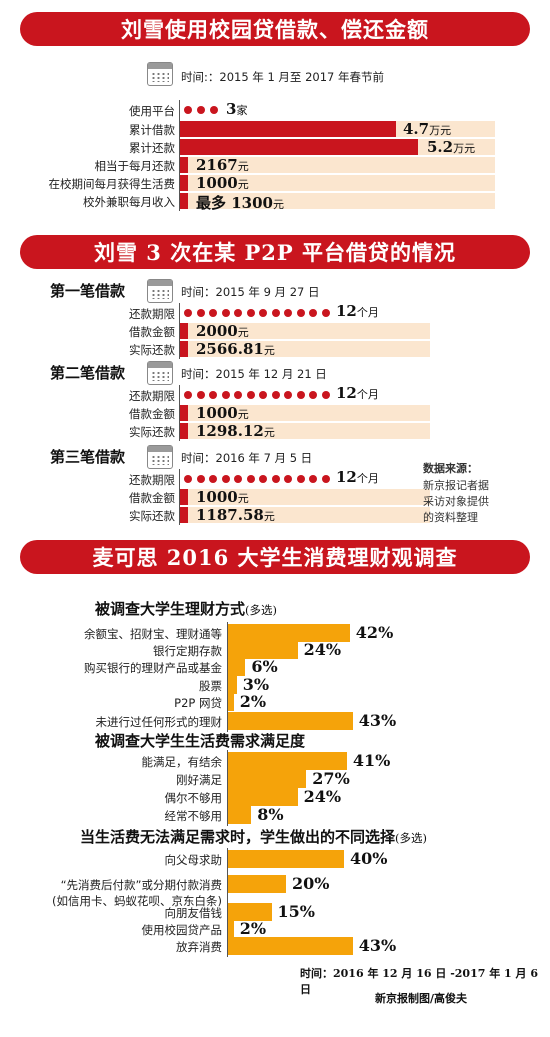 This screenshot has height=1037, width=550. I want to click on survey-value: 2%, so click(253, 928).